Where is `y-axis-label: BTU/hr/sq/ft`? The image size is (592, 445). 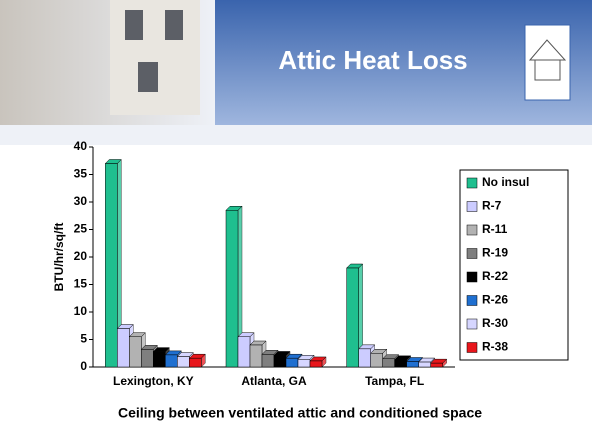 y-axis-label: BTU/hr/sq/ft is located at coordinates (59, 257).